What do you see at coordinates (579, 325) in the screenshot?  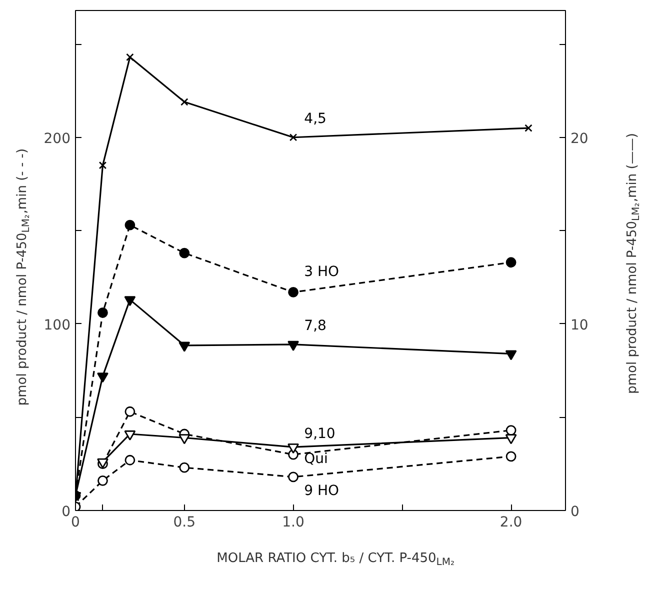 I see `y2-tick-label: 10` at bounding box center [579, 325].